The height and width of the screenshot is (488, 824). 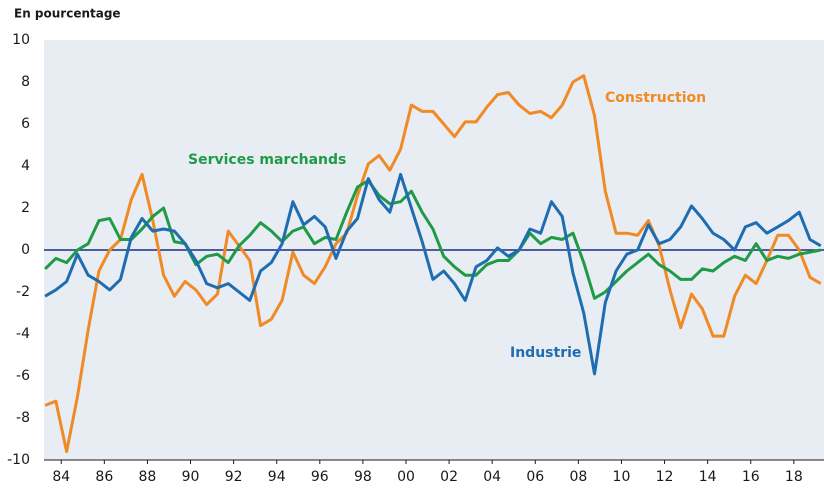 I want to click on y-tick-label: -2, so click(x=23, y=292).